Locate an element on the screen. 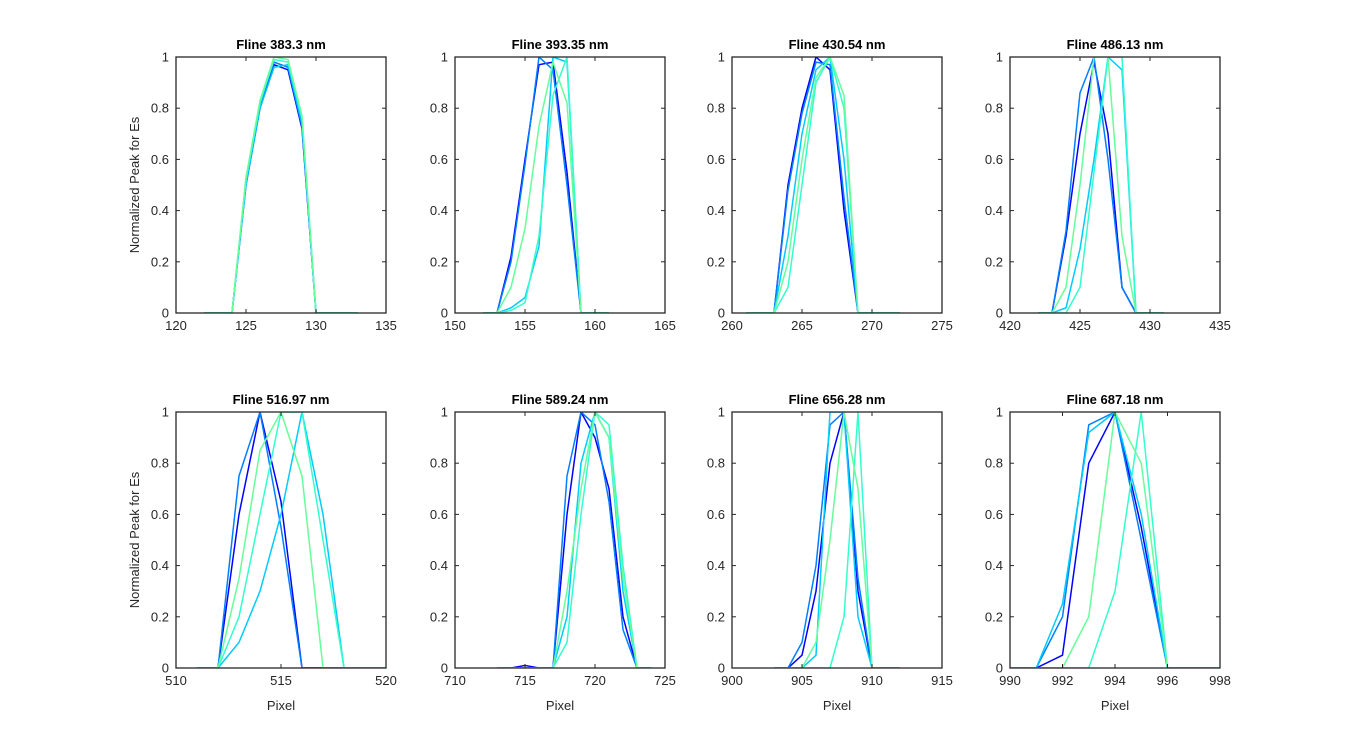  x-tick-label: 420 is located at coordinates (1010, 325).